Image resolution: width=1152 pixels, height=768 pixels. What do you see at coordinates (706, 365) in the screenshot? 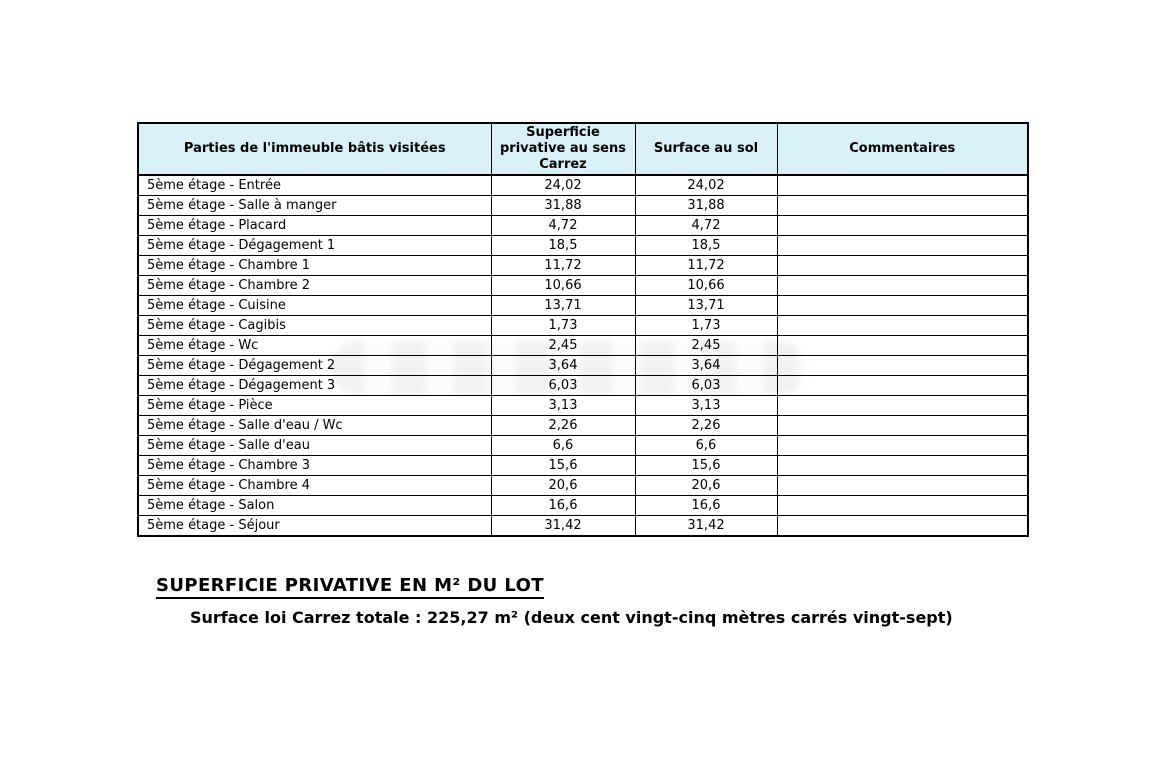
I see `cell-surface-sol: 3,64` at bounding box center [706, 365].